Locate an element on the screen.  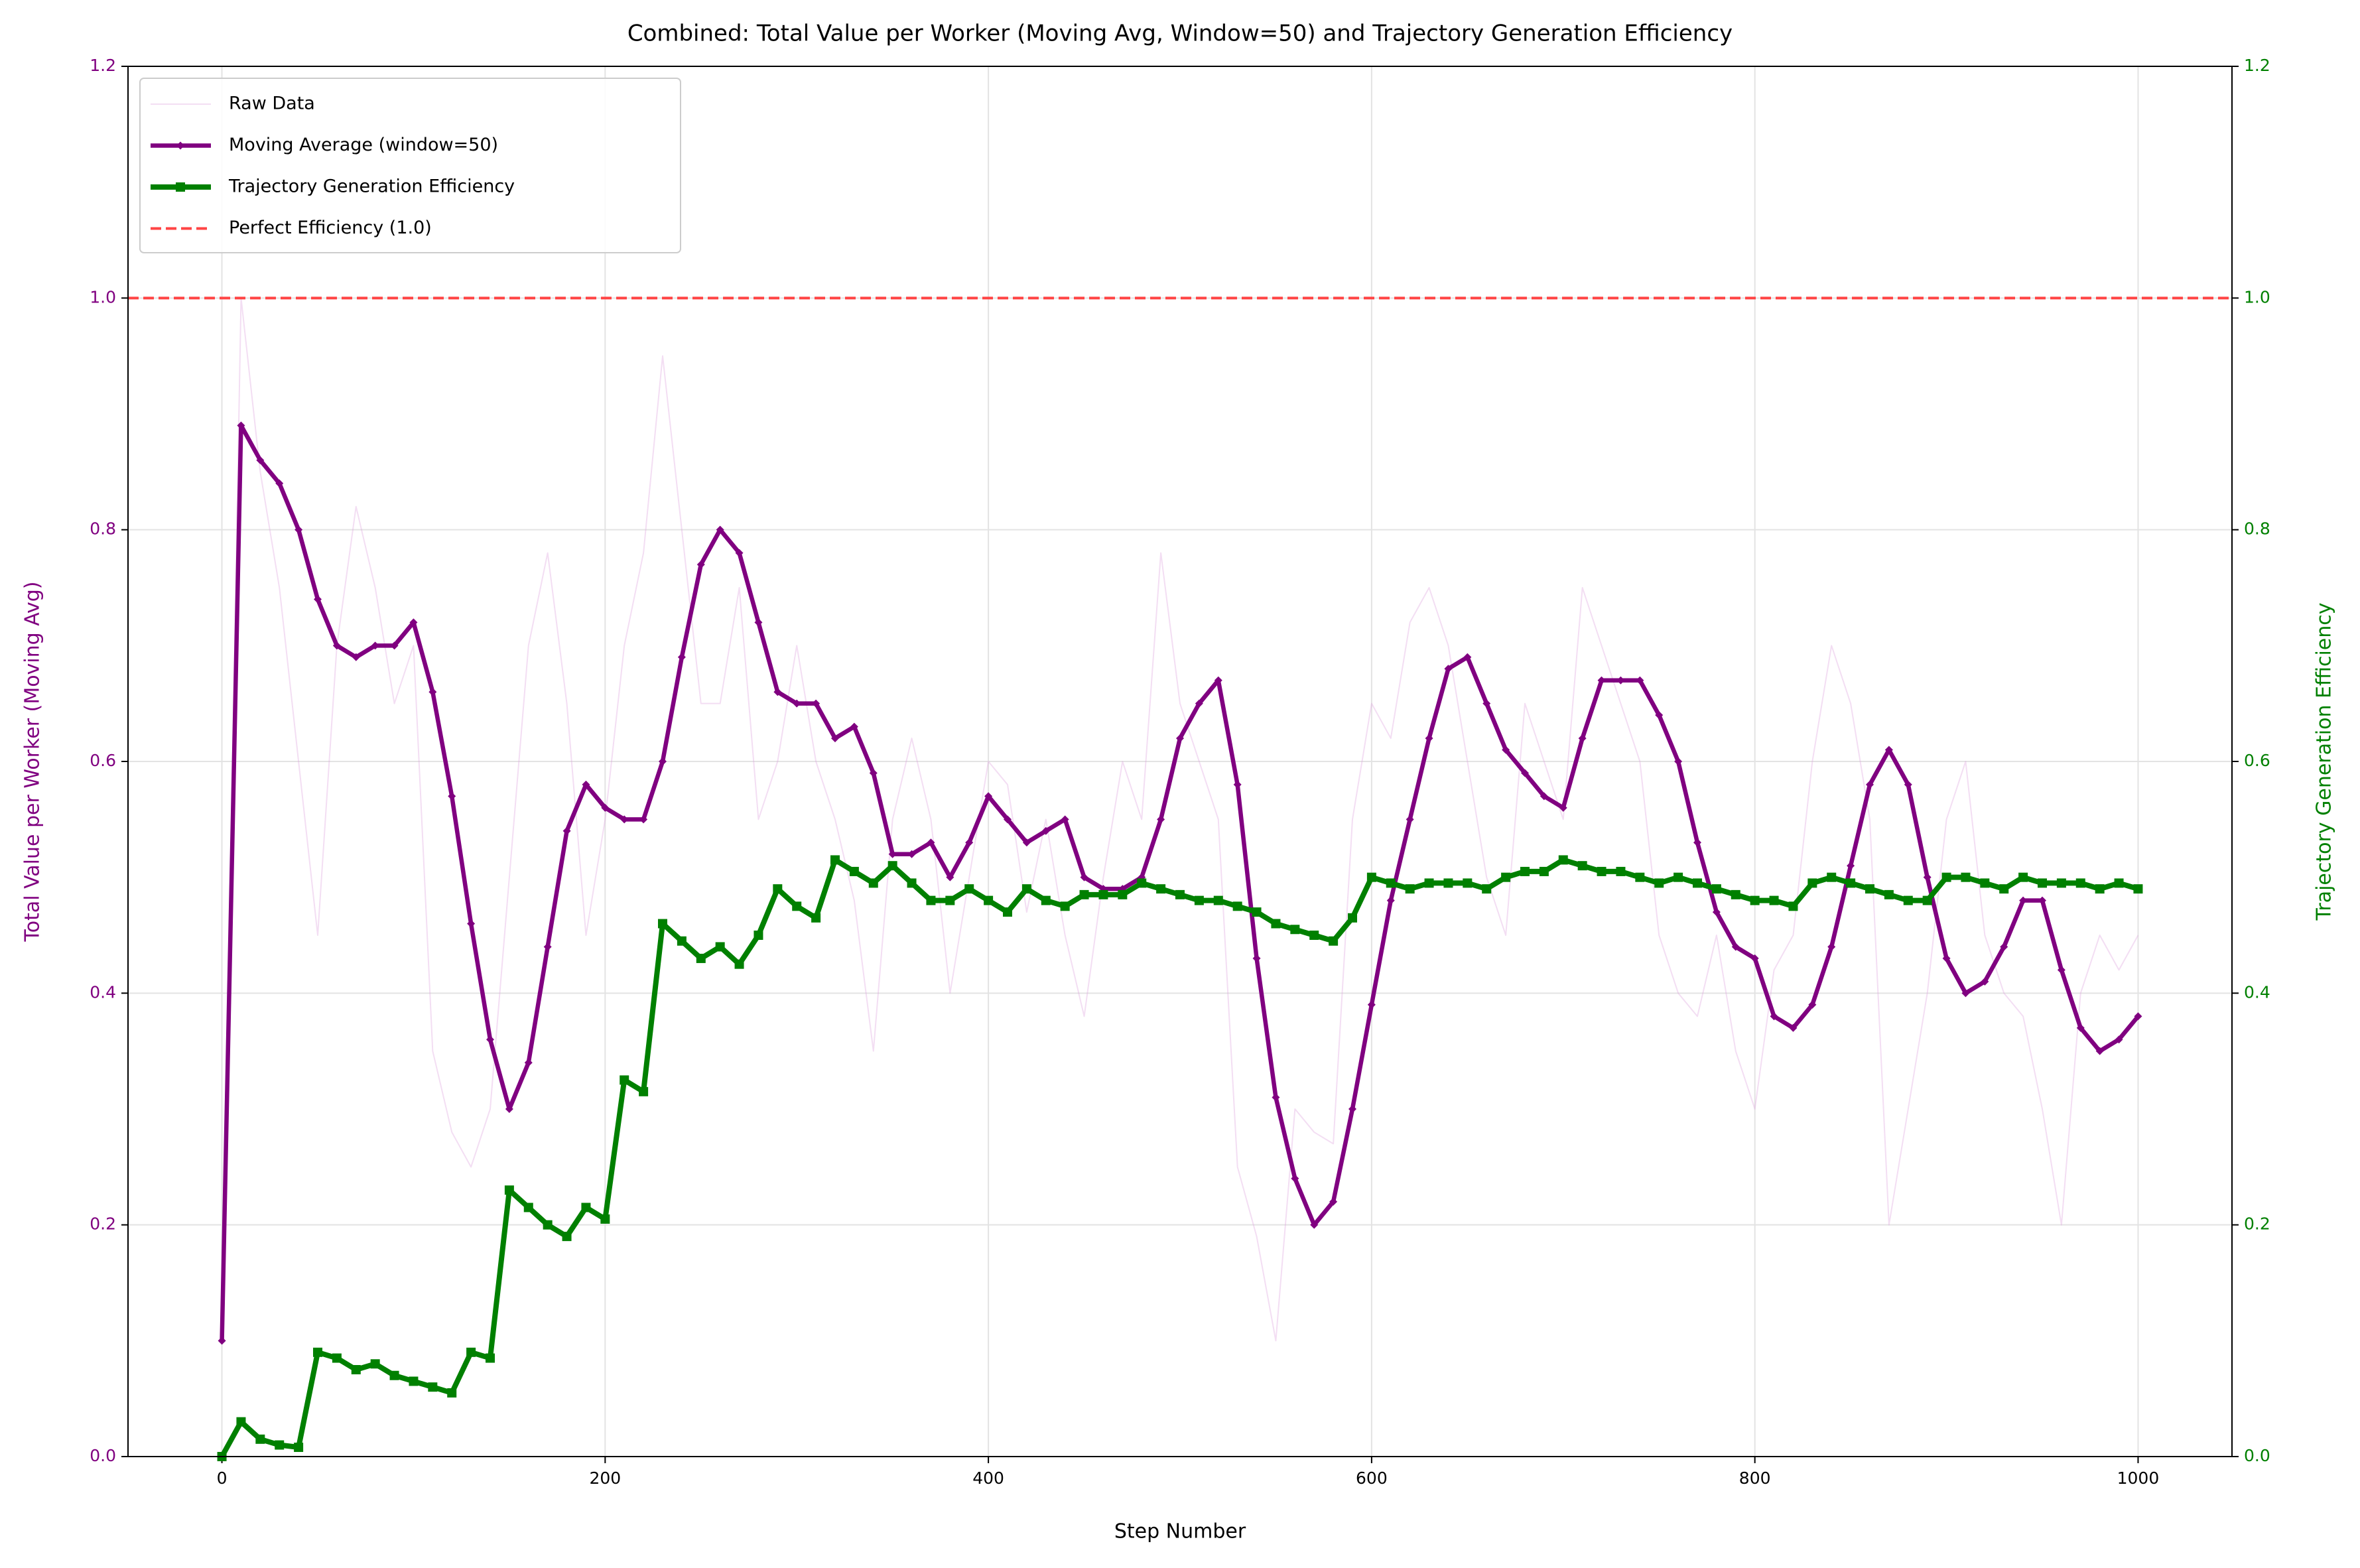
legend-label: Moving Average (window=50) is located at coordinates (363, 145).